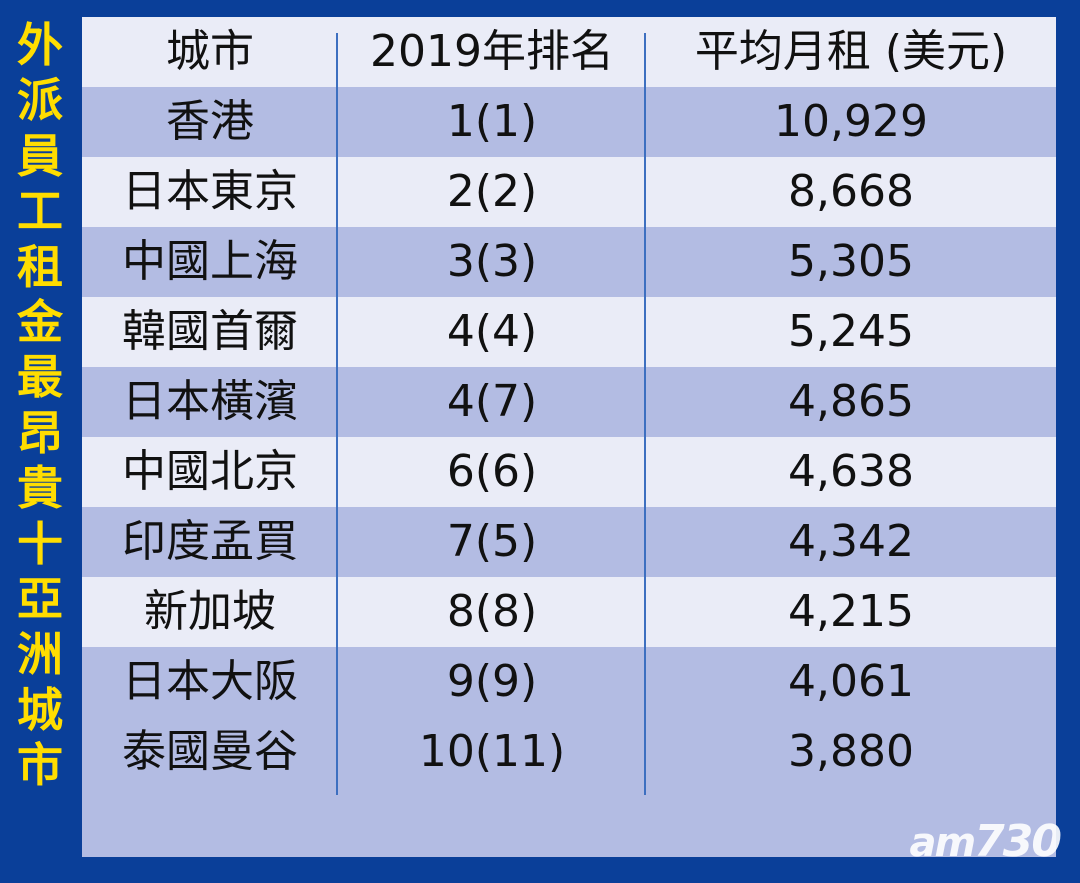  What do you see at coordinates (40, 45) in the screenshot?
I see `side-title-char: 外` at bounding box center [40, 45].